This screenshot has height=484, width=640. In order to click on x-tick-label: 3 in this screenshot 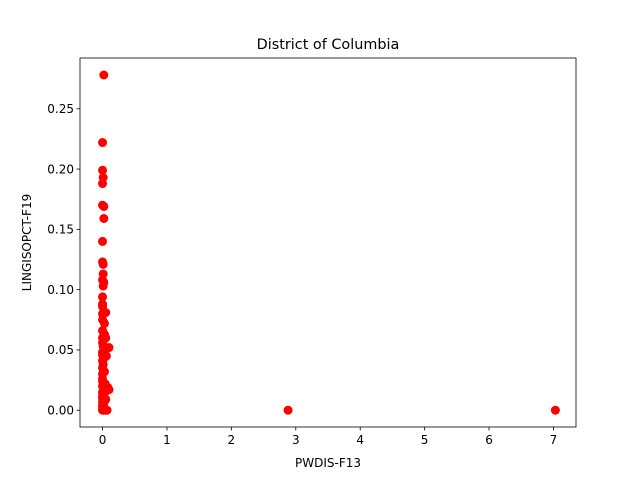, I will do `click(296, 440)`.